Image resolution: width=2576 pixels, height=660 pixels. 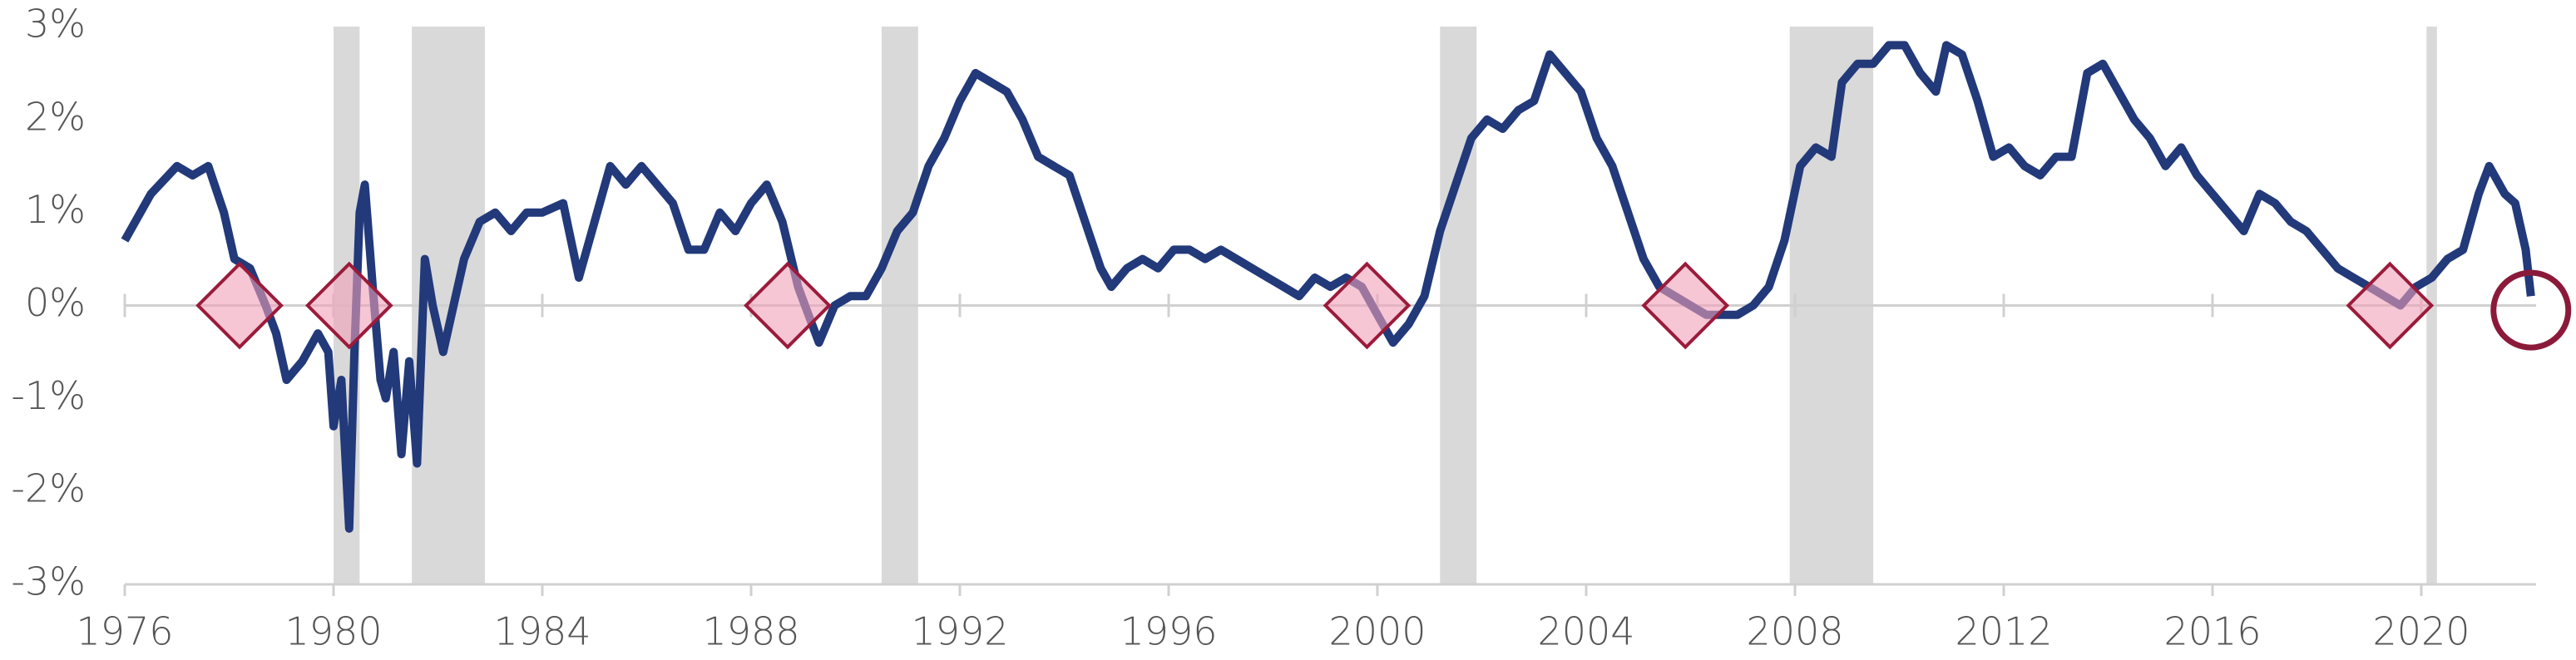 I want to click on x-tick-label: 1996, so click(x=1168, y=632).